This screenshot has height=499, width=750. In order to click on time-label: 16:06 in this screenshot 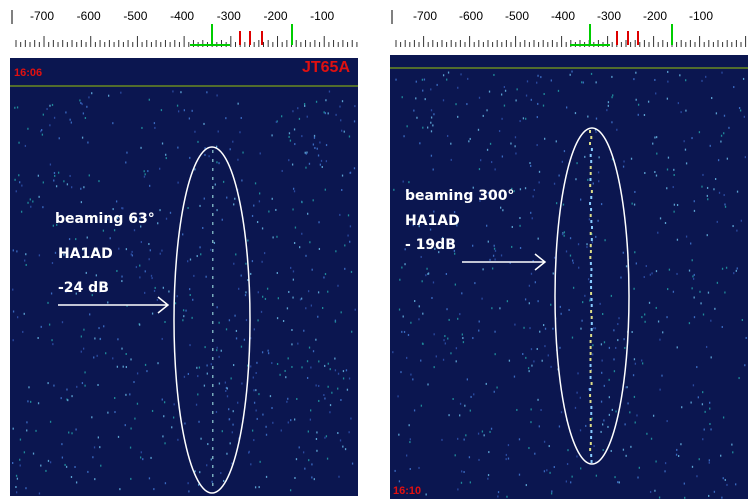, I will do `click(28, 73)`.